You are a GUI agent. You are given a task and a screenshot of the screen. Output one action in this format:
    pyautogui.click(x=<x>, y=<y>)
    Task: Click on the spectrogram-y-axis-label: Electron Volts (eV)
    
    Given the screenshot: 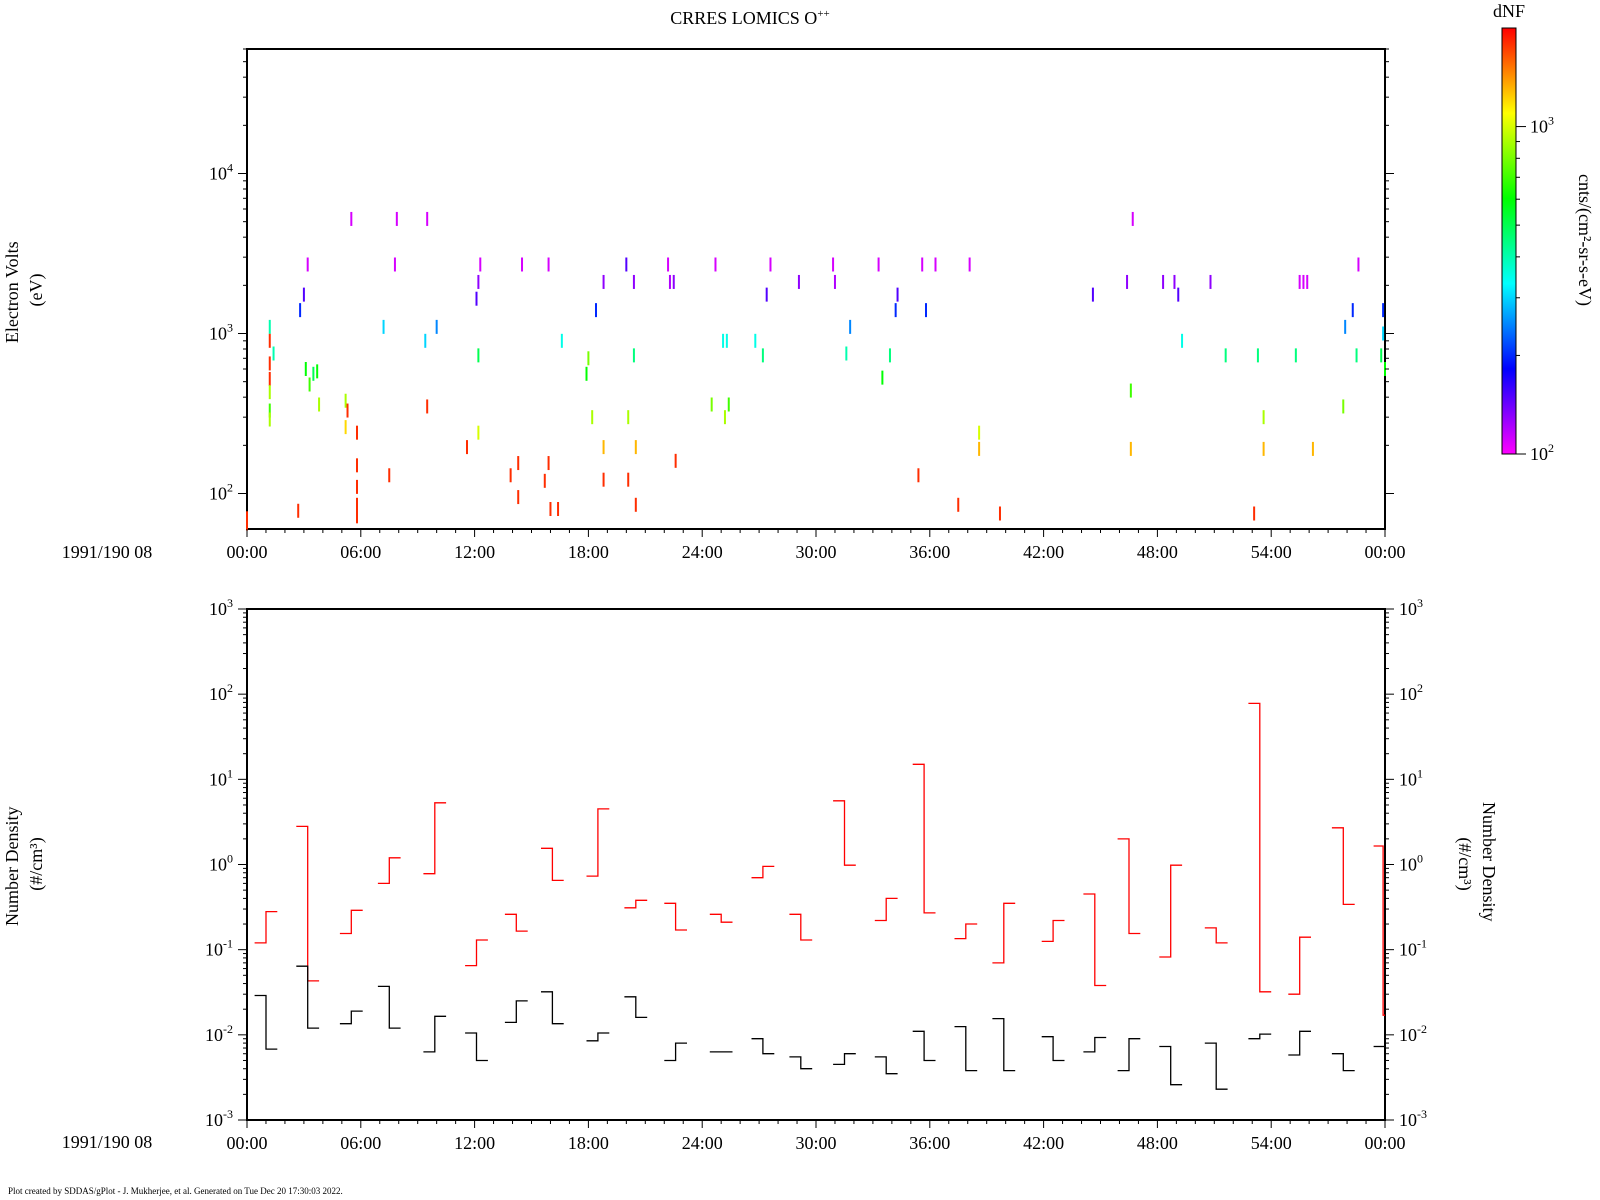 What is the action you would take?
    pyautogui.click(x=24, y=290)
    